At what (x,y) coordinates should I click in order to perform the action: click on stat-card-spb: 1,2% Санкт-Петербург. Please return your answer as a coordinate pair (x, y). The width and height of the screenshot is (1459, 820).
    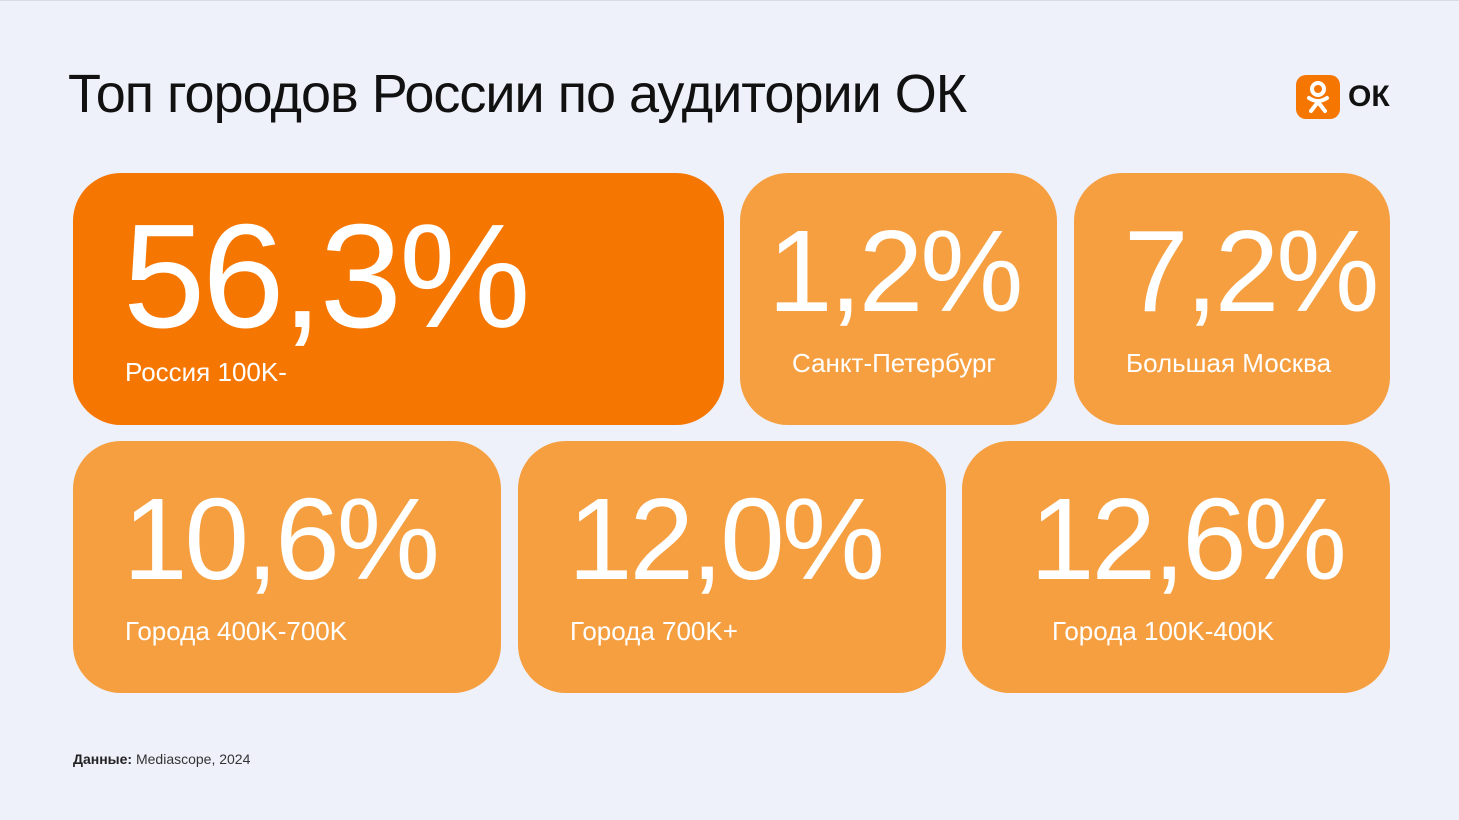
    Looking at the image, I should click on (898, 299).